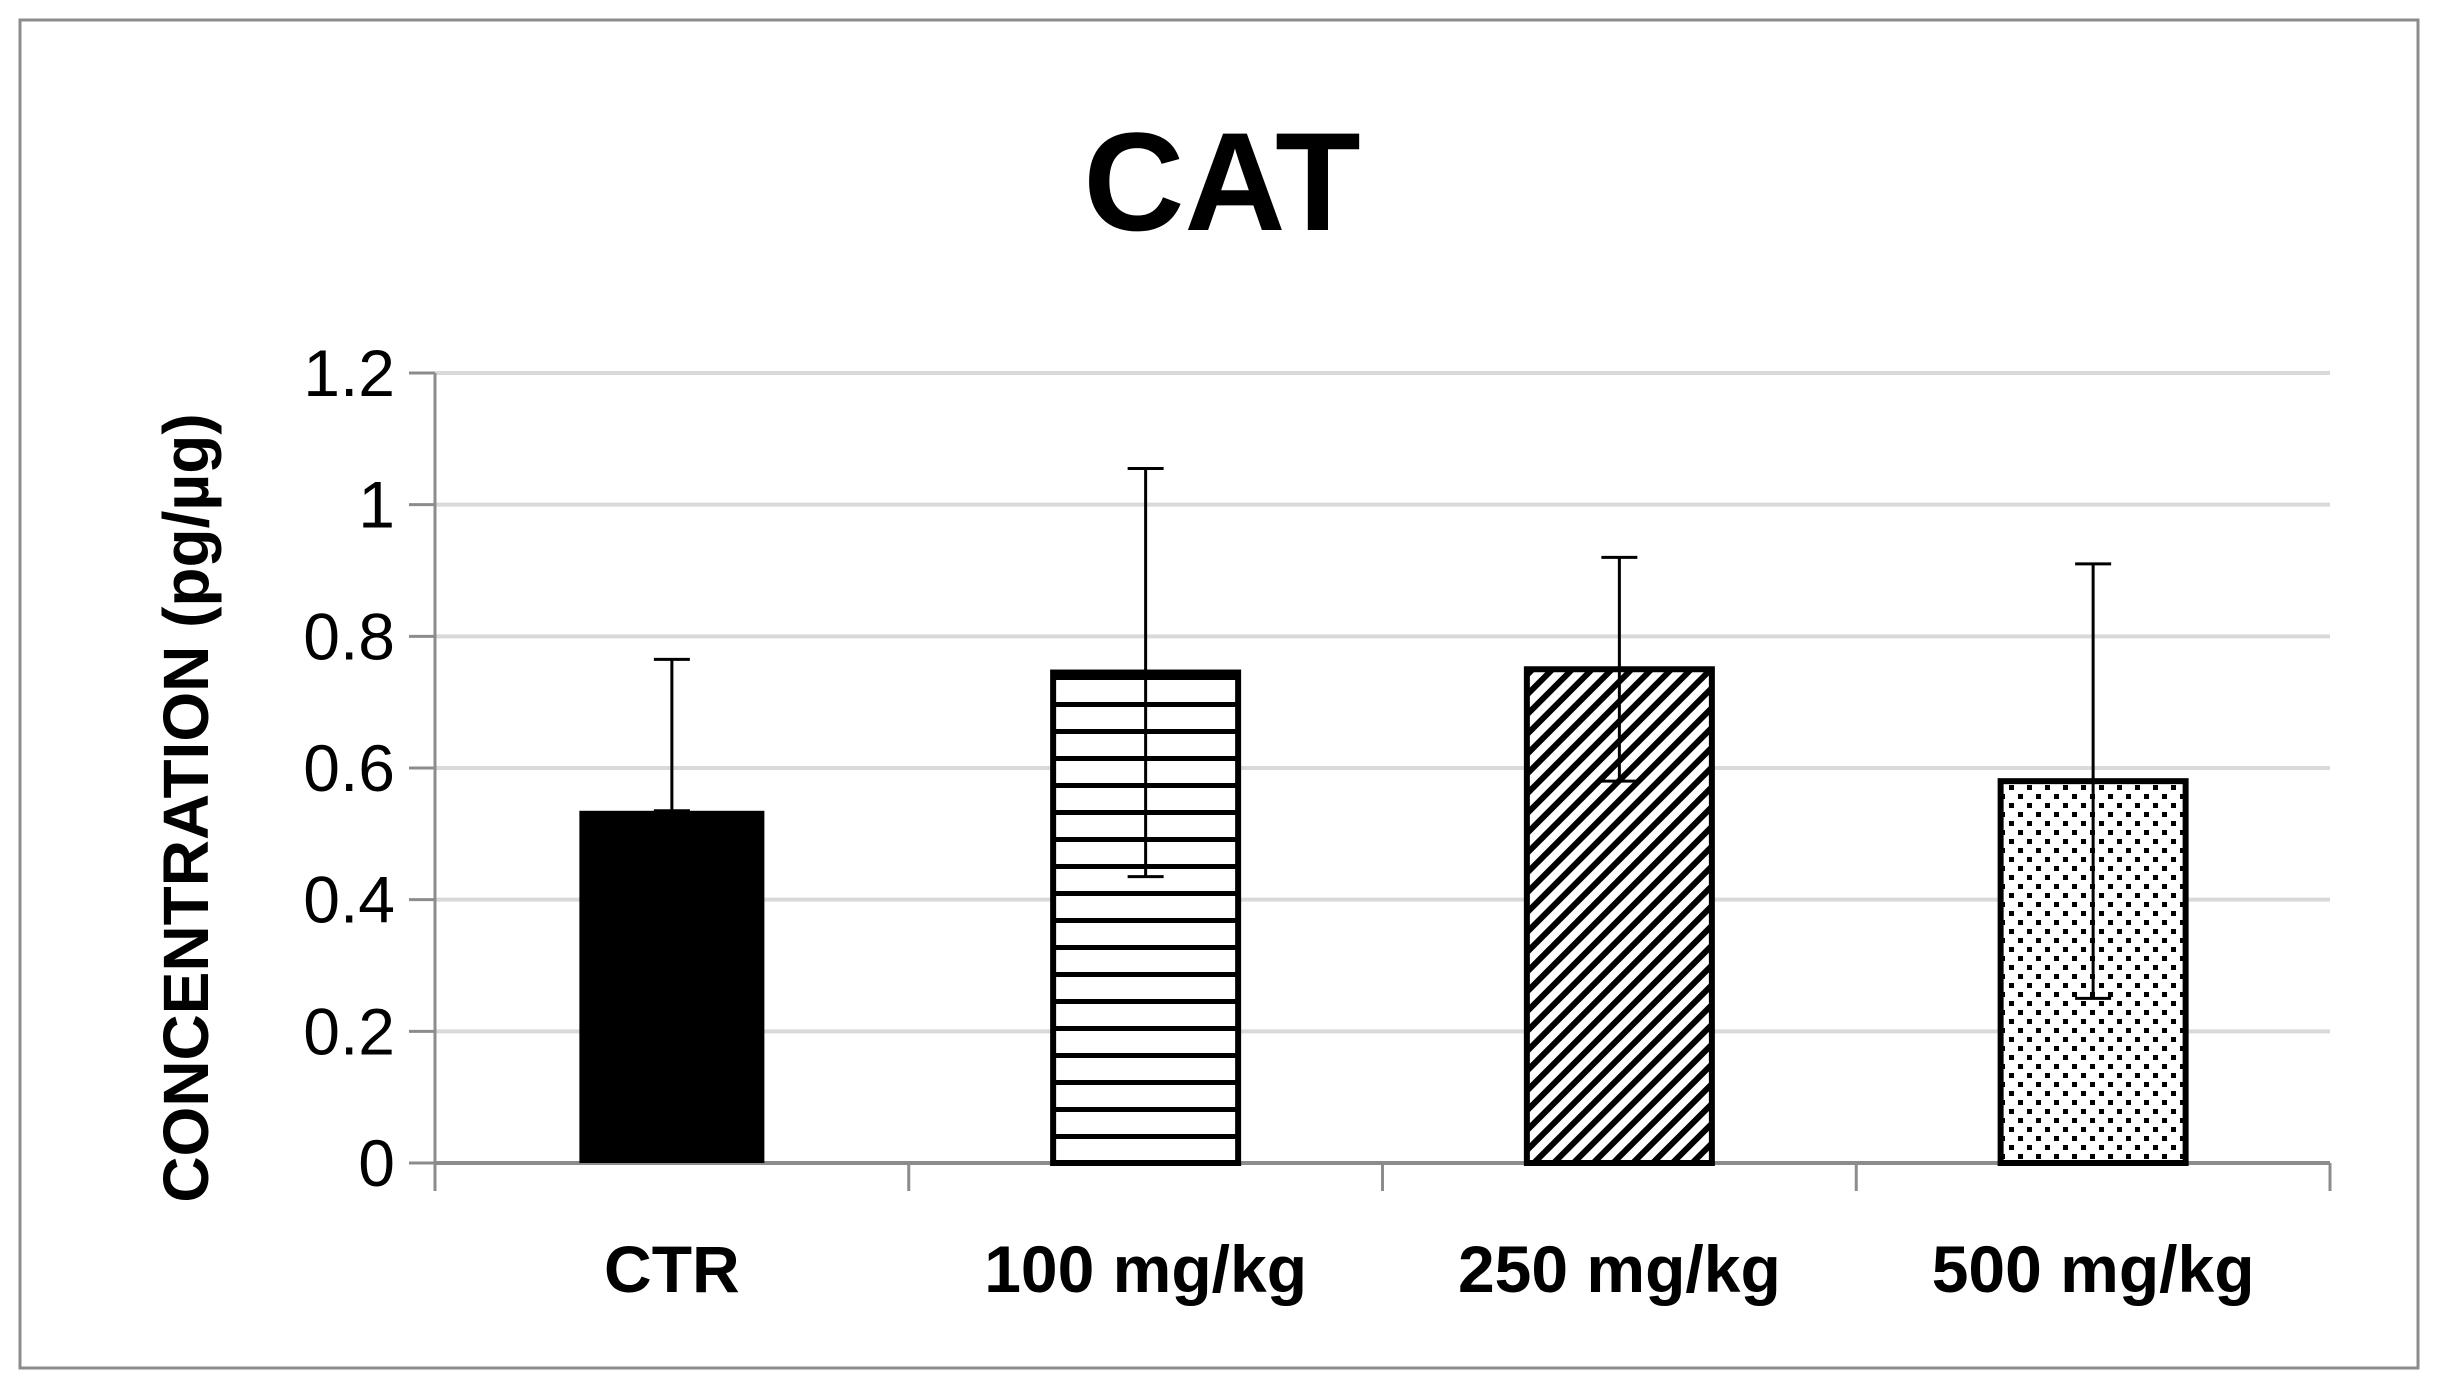 The height and width of the screenshot is (1388, 2440). I want to click on y-tick-labels: 0 0.2 0.4 0.6 0.8 1 1.2, so click(349, 768).